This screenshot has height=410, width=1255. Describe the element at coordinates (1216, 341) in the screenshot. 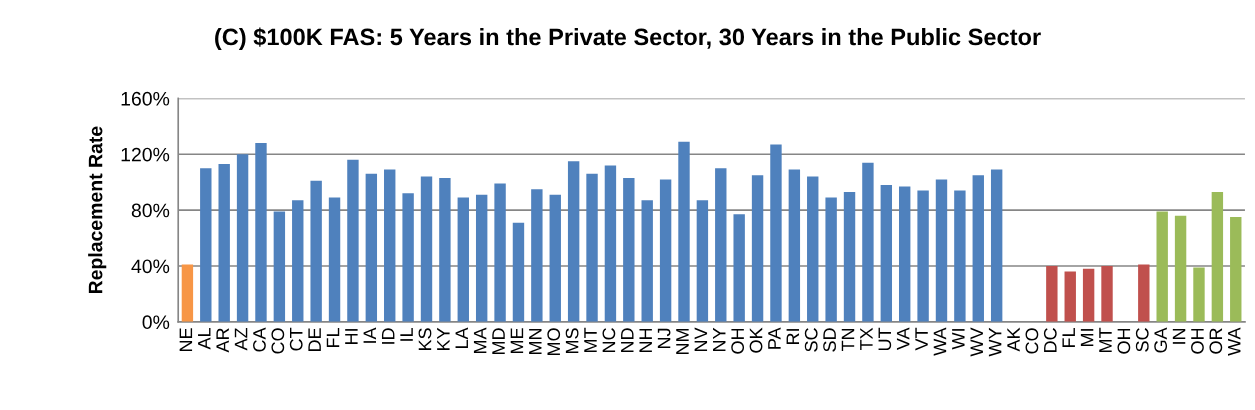

I see `x-tick-label: OR` at that location.